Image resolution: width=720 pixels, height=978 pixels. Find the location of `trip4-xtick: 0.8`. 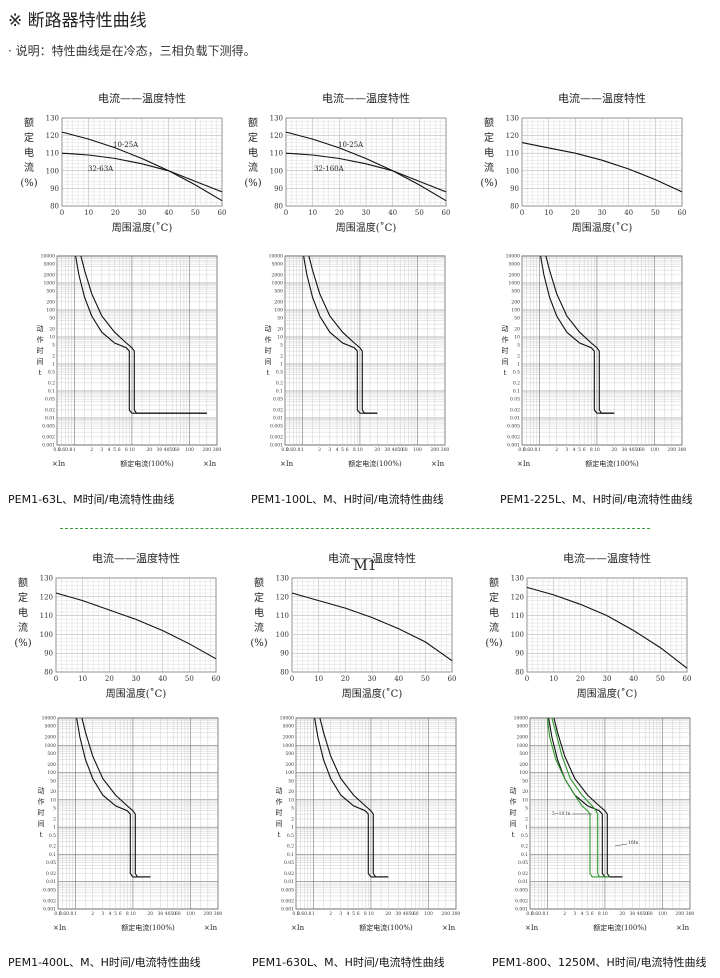

trip4-xtick: 0.8 is located at coordinates (69, 914).